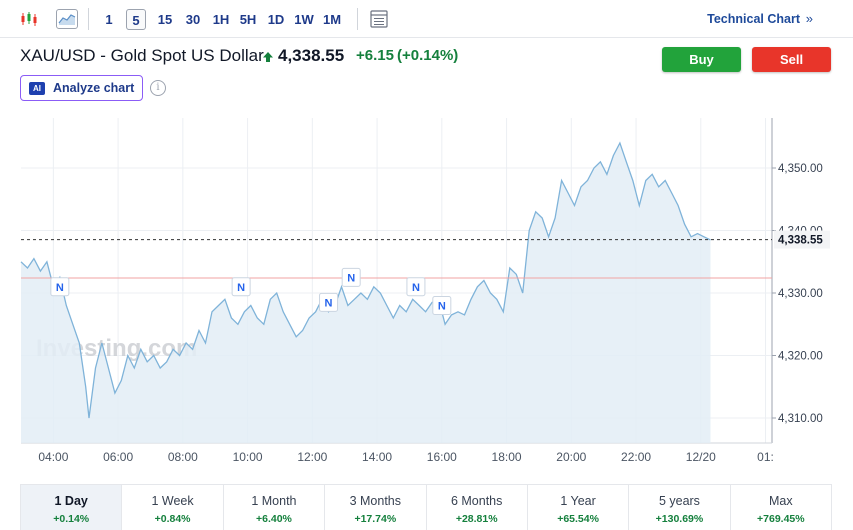 The height and width of the screenshot is (530, 853). I want to click on period-label: Max, so click(781, 501).